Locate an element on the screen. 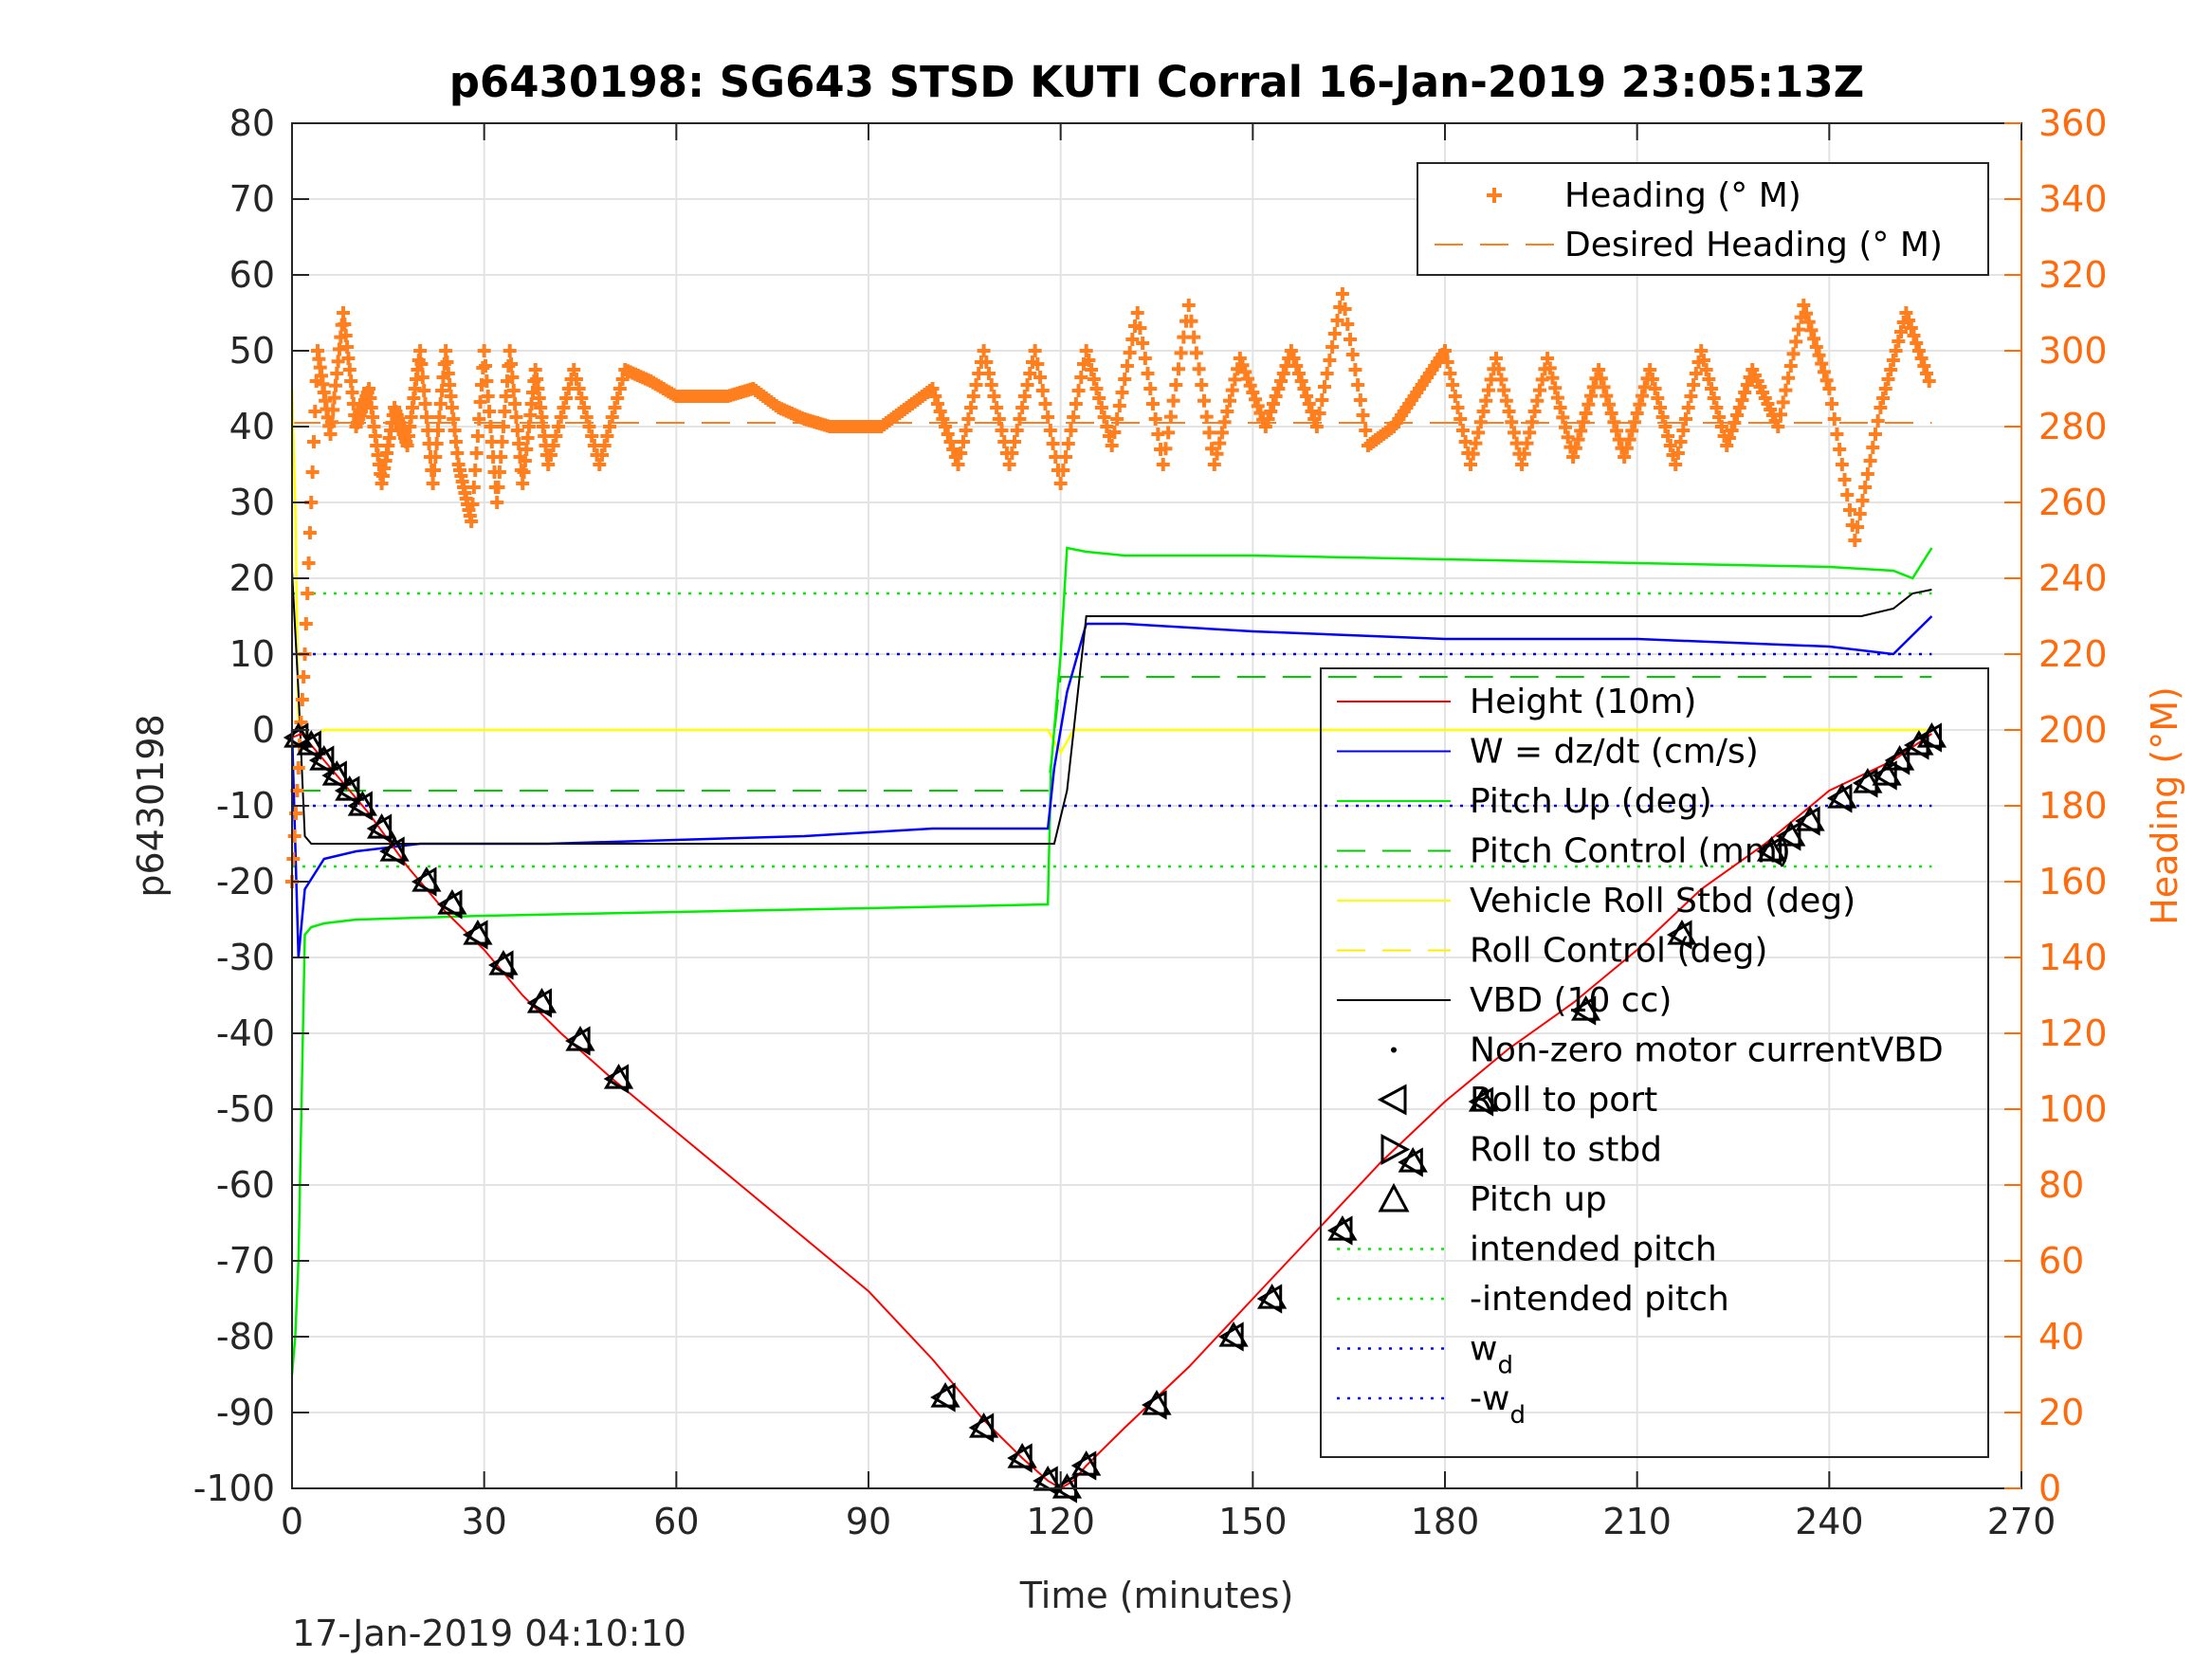  x-tick-label: 30 is located at coordinates (483, 1521).